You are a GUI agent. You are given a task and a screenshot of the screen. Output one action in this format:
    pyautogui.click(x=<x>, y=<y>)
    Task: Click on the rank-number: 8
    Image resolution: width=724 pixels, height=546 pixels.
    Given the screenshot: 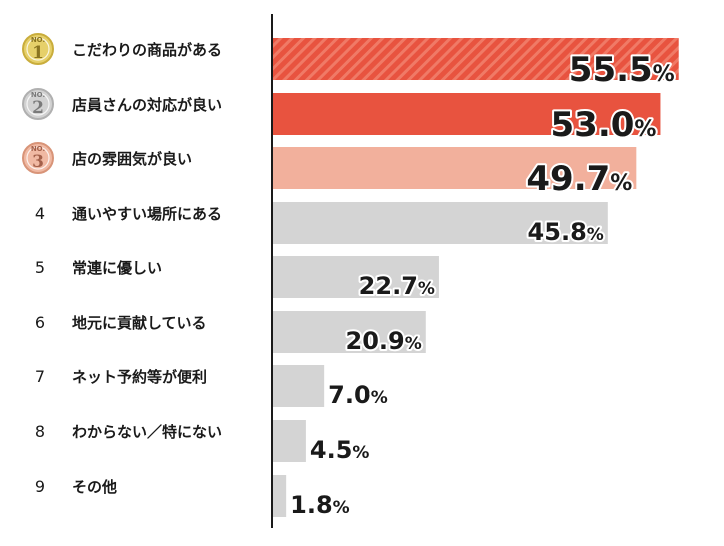 What is the action you would take?
    pyautogui.click(x=40, y=431)
    